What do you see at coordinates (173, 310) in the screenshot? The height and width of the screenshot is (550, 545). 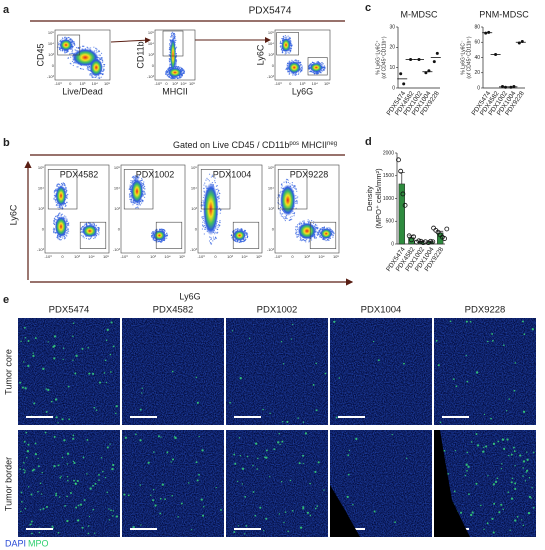 I see `column-title: PDX4582` at bounding box center [173, 310].